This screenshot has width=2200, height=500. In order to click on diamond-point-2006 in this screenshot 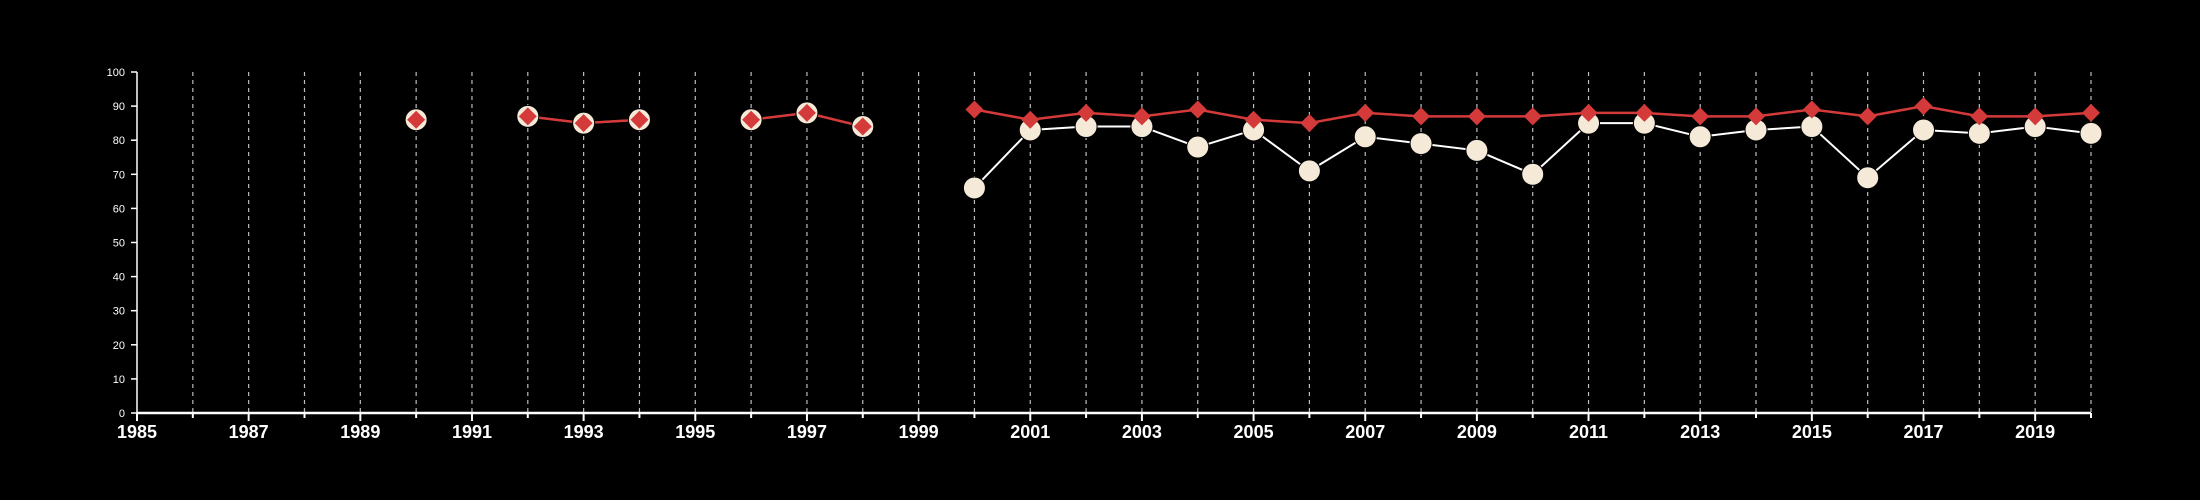, I will do `click(1309, 123)`.